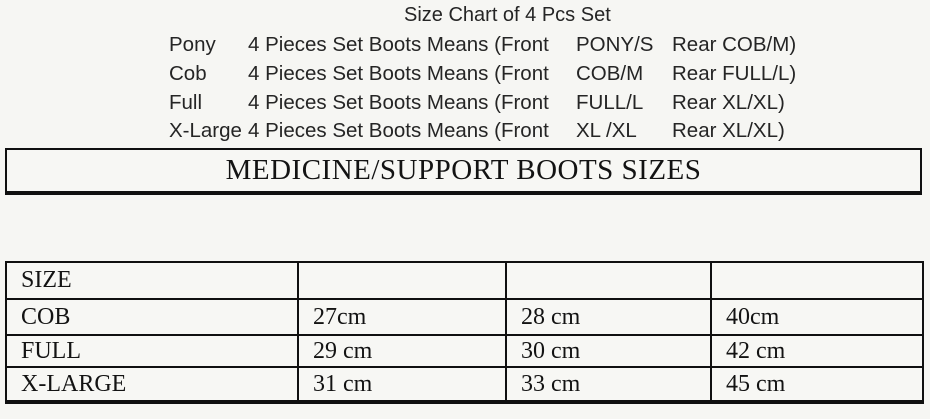  I want to click on row-value: 28 cm, so click(608, 317).